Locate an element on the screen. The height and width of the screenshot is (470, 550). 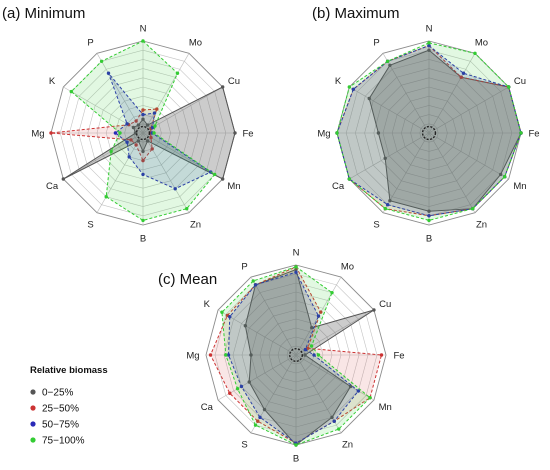
legend-swatch is located at coordinates (33, 408).